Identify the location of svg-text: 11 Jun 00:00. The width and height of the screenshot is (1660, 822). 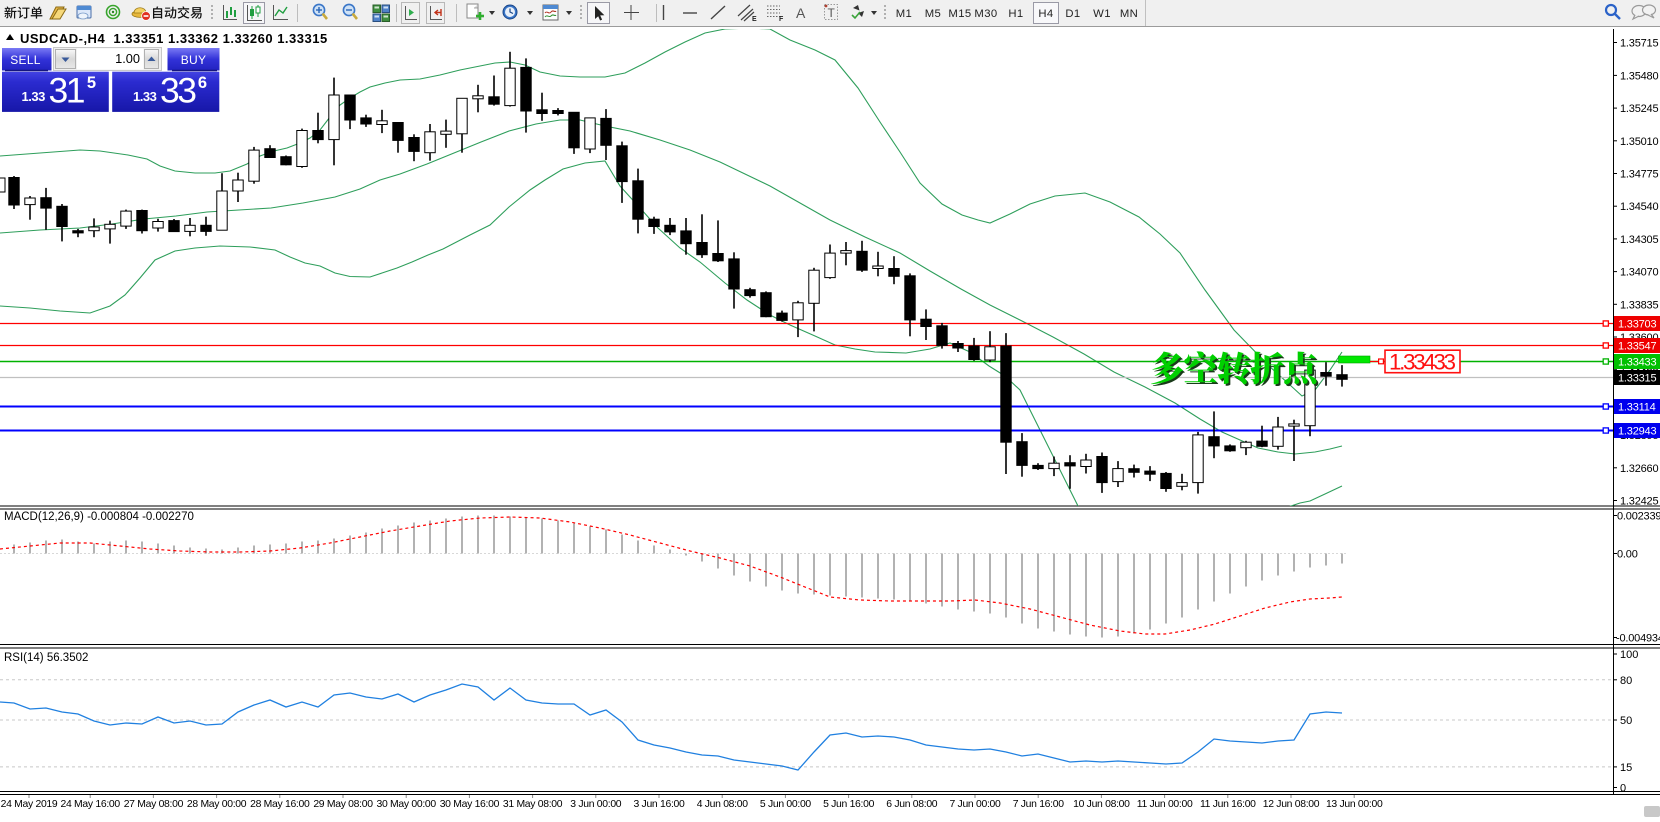
(1165, 804).